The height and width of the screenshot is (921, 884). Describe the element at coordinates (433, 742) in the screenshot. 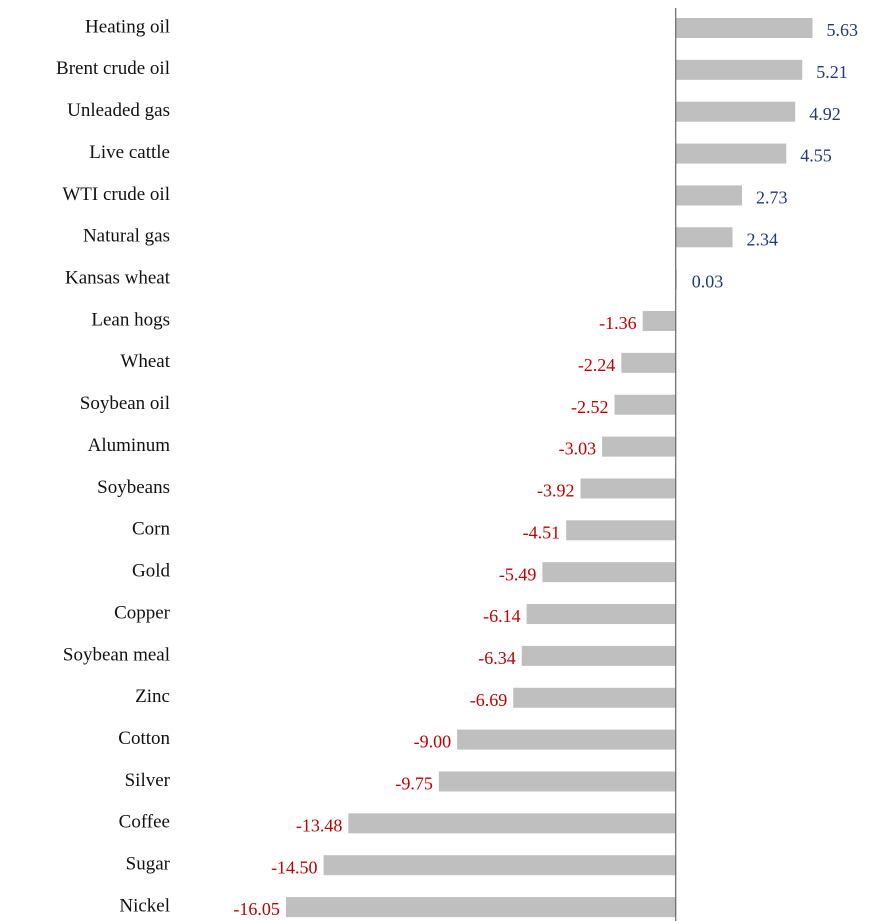

I see `value-label: -9.00` at that location.